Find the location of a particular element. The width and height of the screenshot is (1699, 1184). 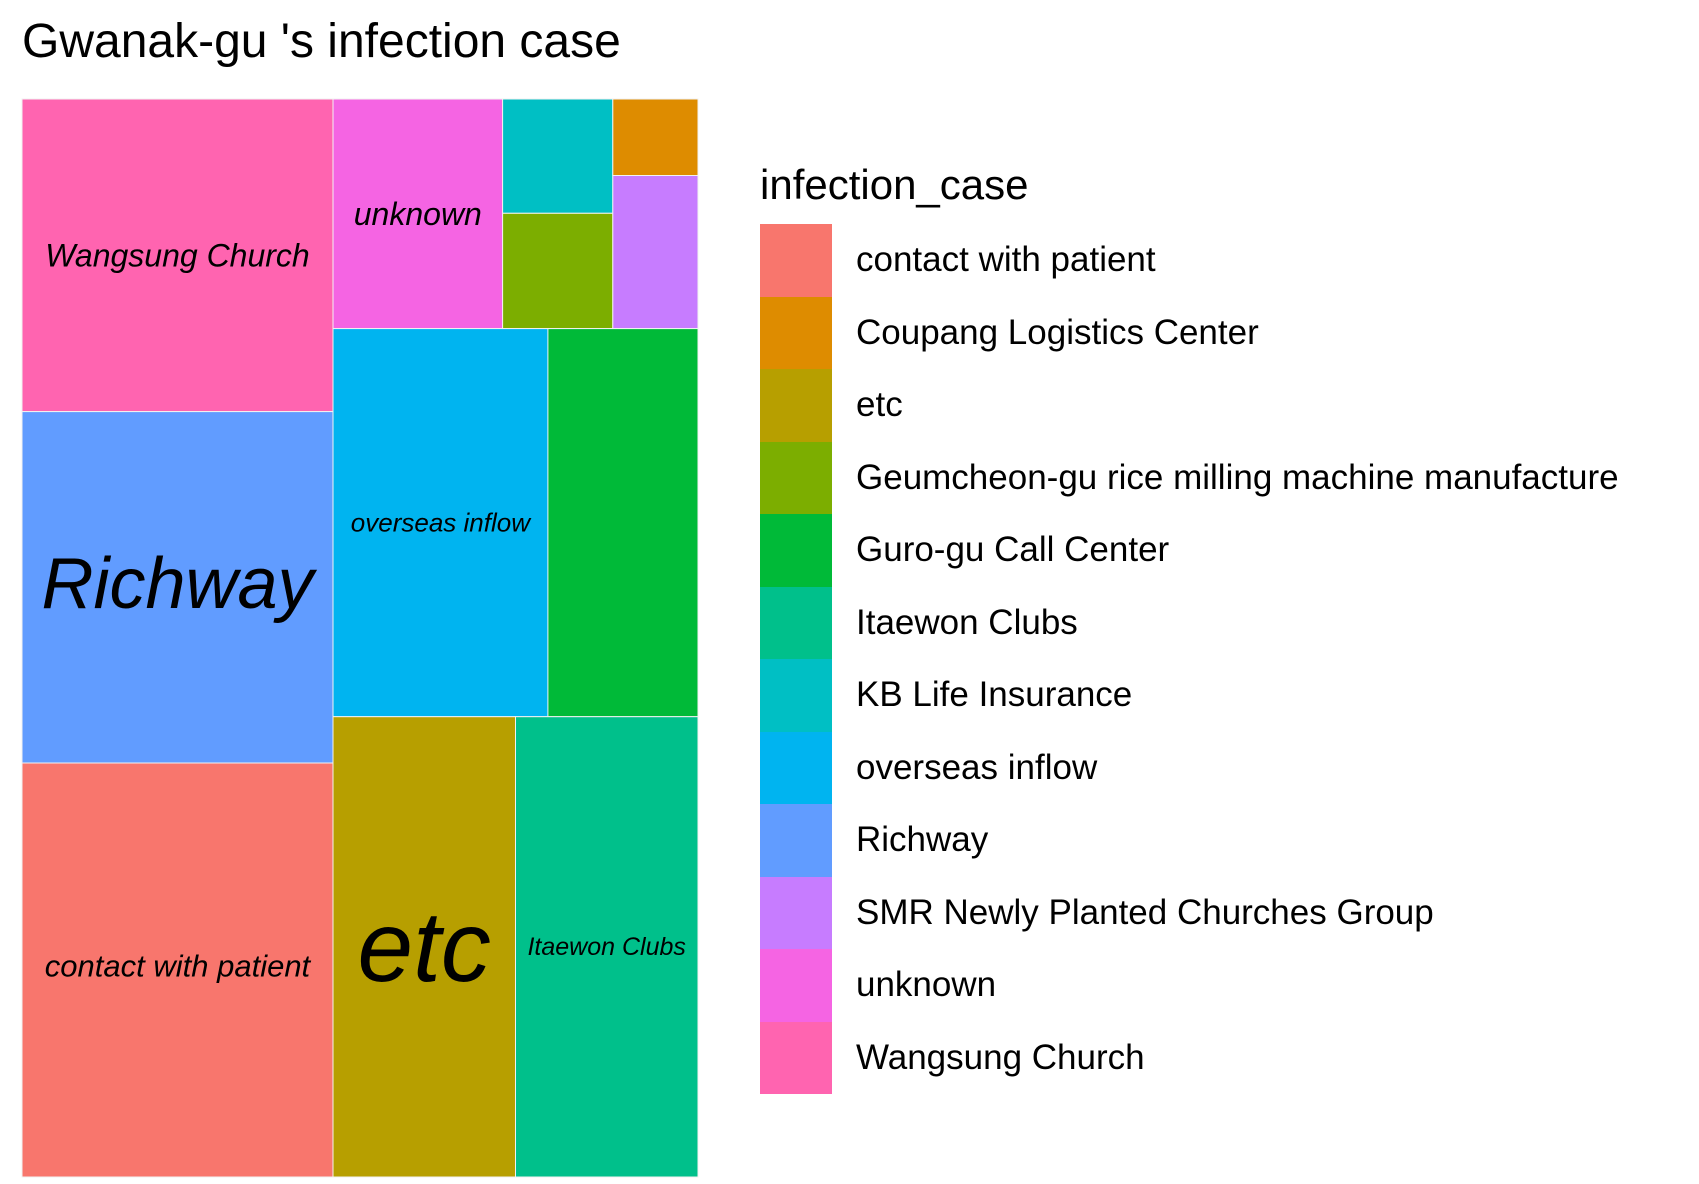

tile-coupang-logistics-center is located at coordinates (655, 137).